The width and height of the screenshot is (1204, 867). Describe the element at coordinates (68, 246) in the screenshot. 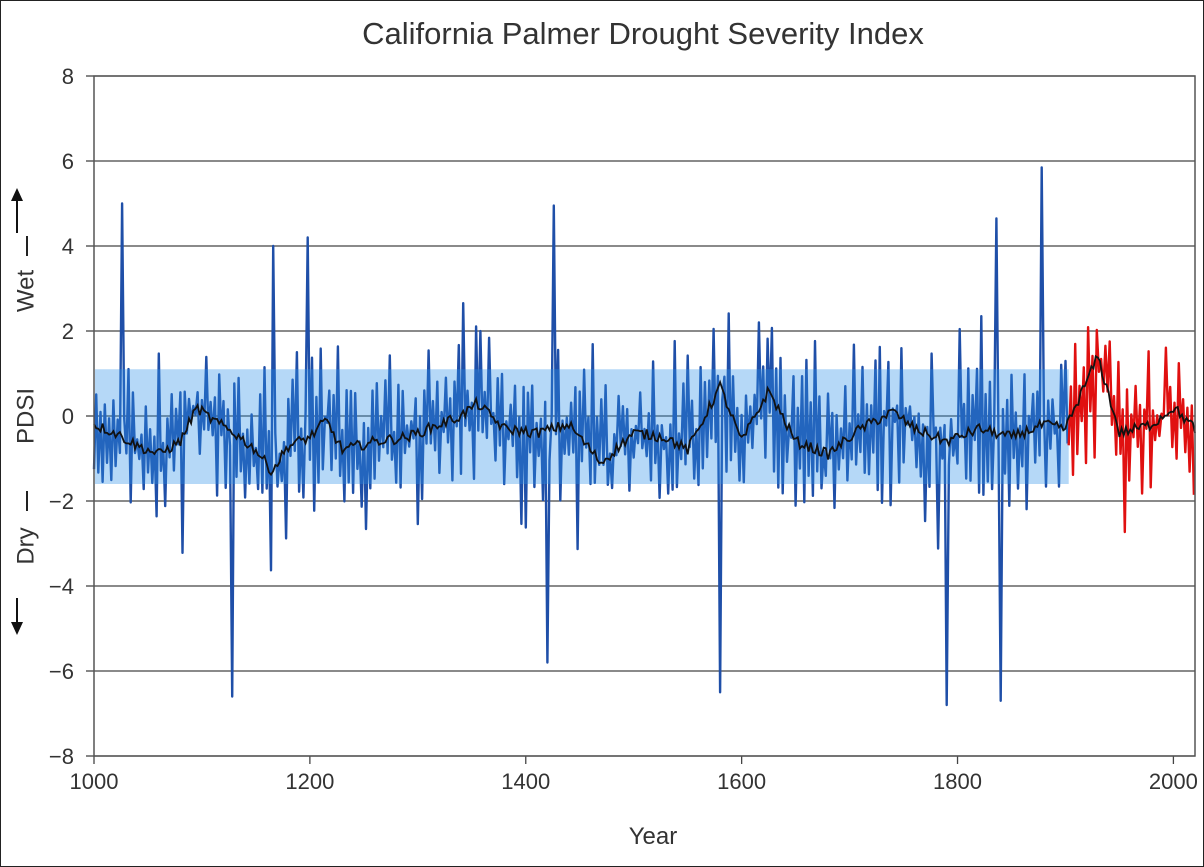

I see `y-tick-label: 4` at that location.